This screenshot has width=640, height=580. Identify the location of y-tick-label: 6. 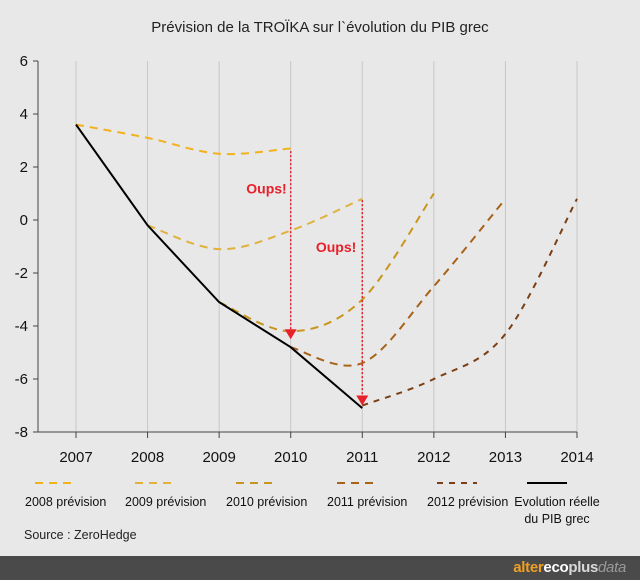
(24, 61).